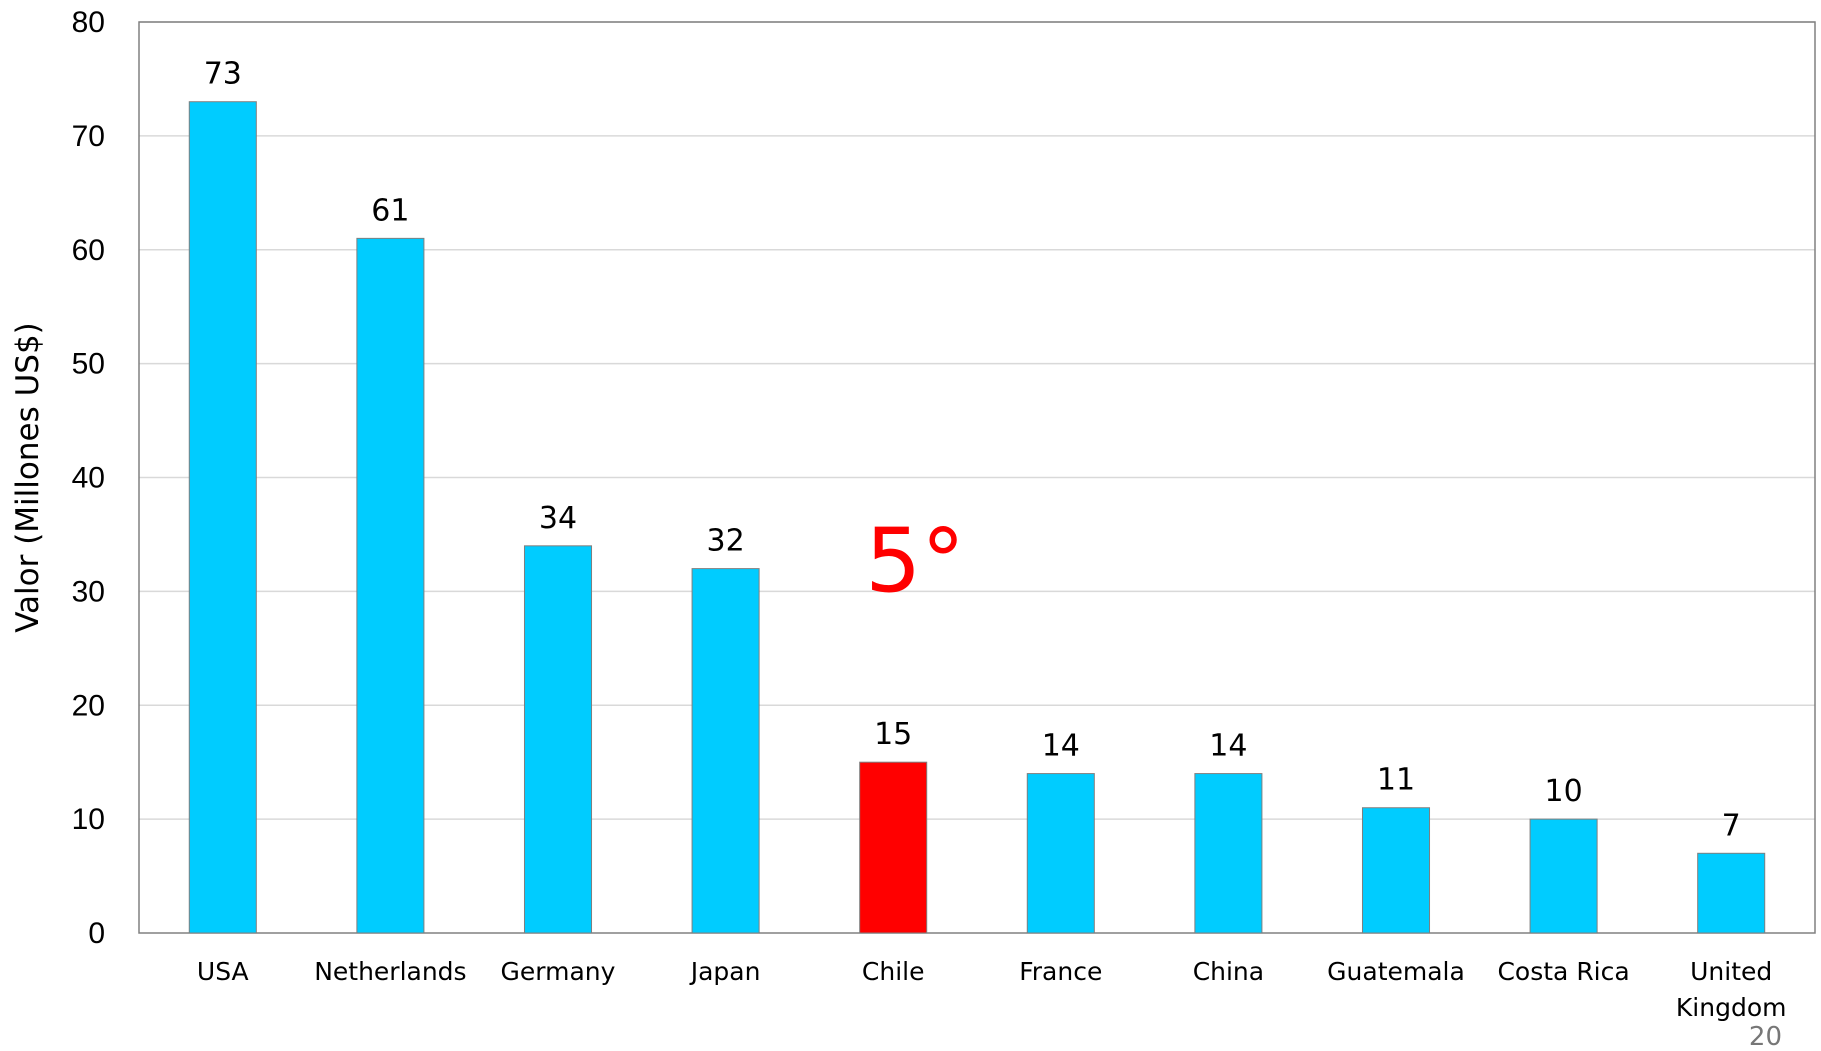 Image resolution: width=1821 pixels, height=1051 pixels. What do you see at coordinates (223, 74) in the screenshot?
I see `data-label: 73` at bounding box center [223, 74].